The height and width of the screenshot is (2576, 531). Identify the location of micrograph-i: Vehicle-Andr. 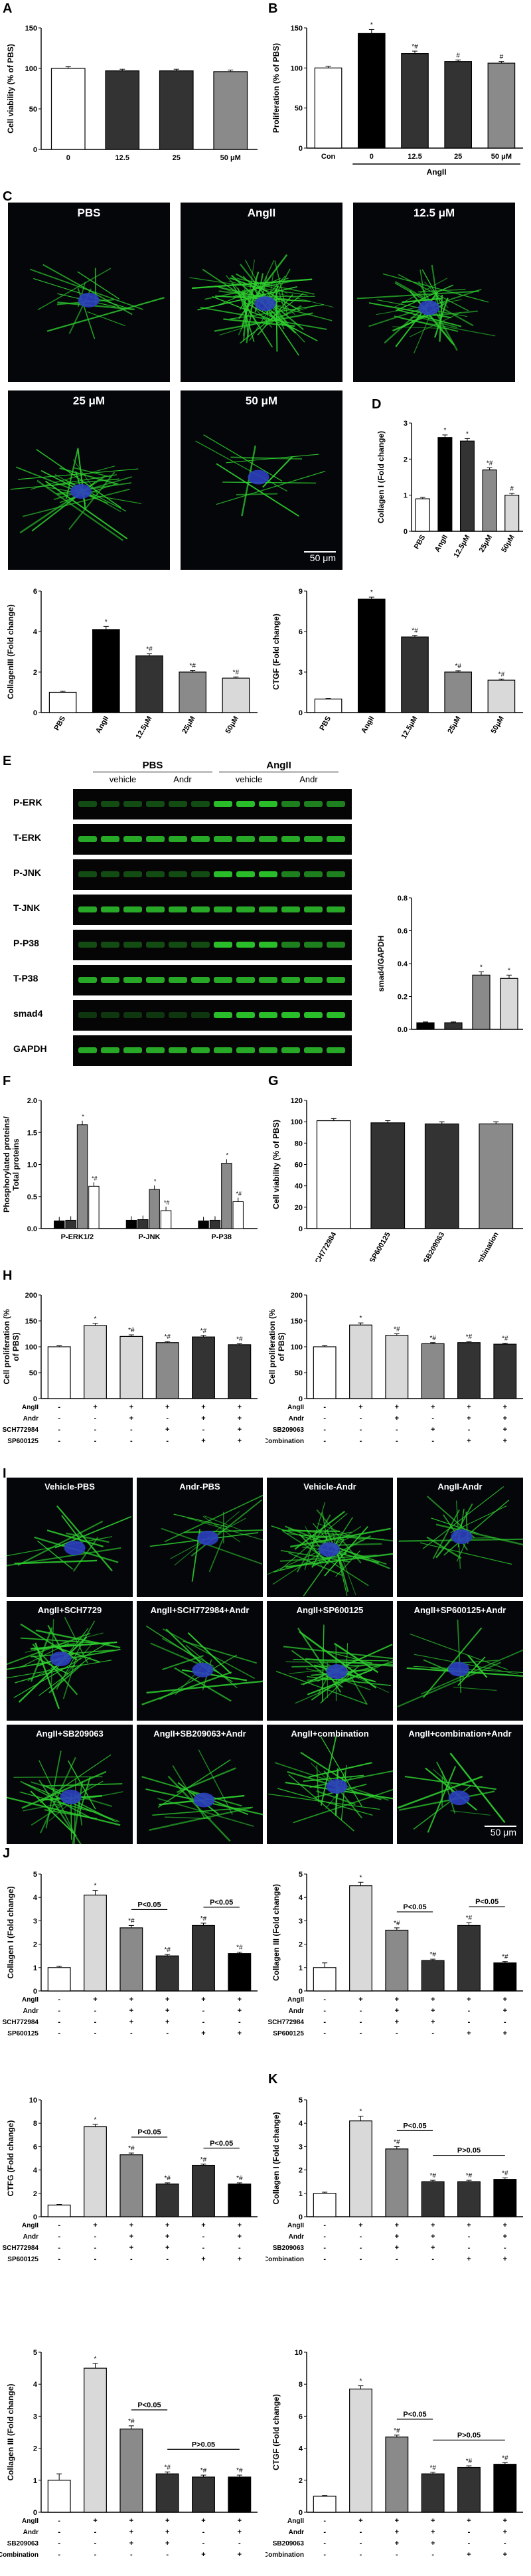
(330, 1537).